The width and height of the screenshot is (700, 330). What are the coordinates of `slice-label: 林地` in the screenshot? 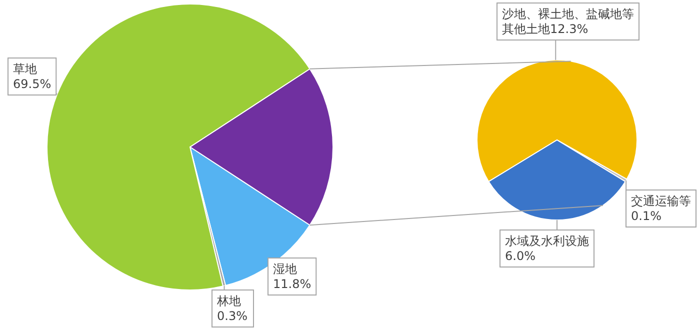 It's located at (228, 301).